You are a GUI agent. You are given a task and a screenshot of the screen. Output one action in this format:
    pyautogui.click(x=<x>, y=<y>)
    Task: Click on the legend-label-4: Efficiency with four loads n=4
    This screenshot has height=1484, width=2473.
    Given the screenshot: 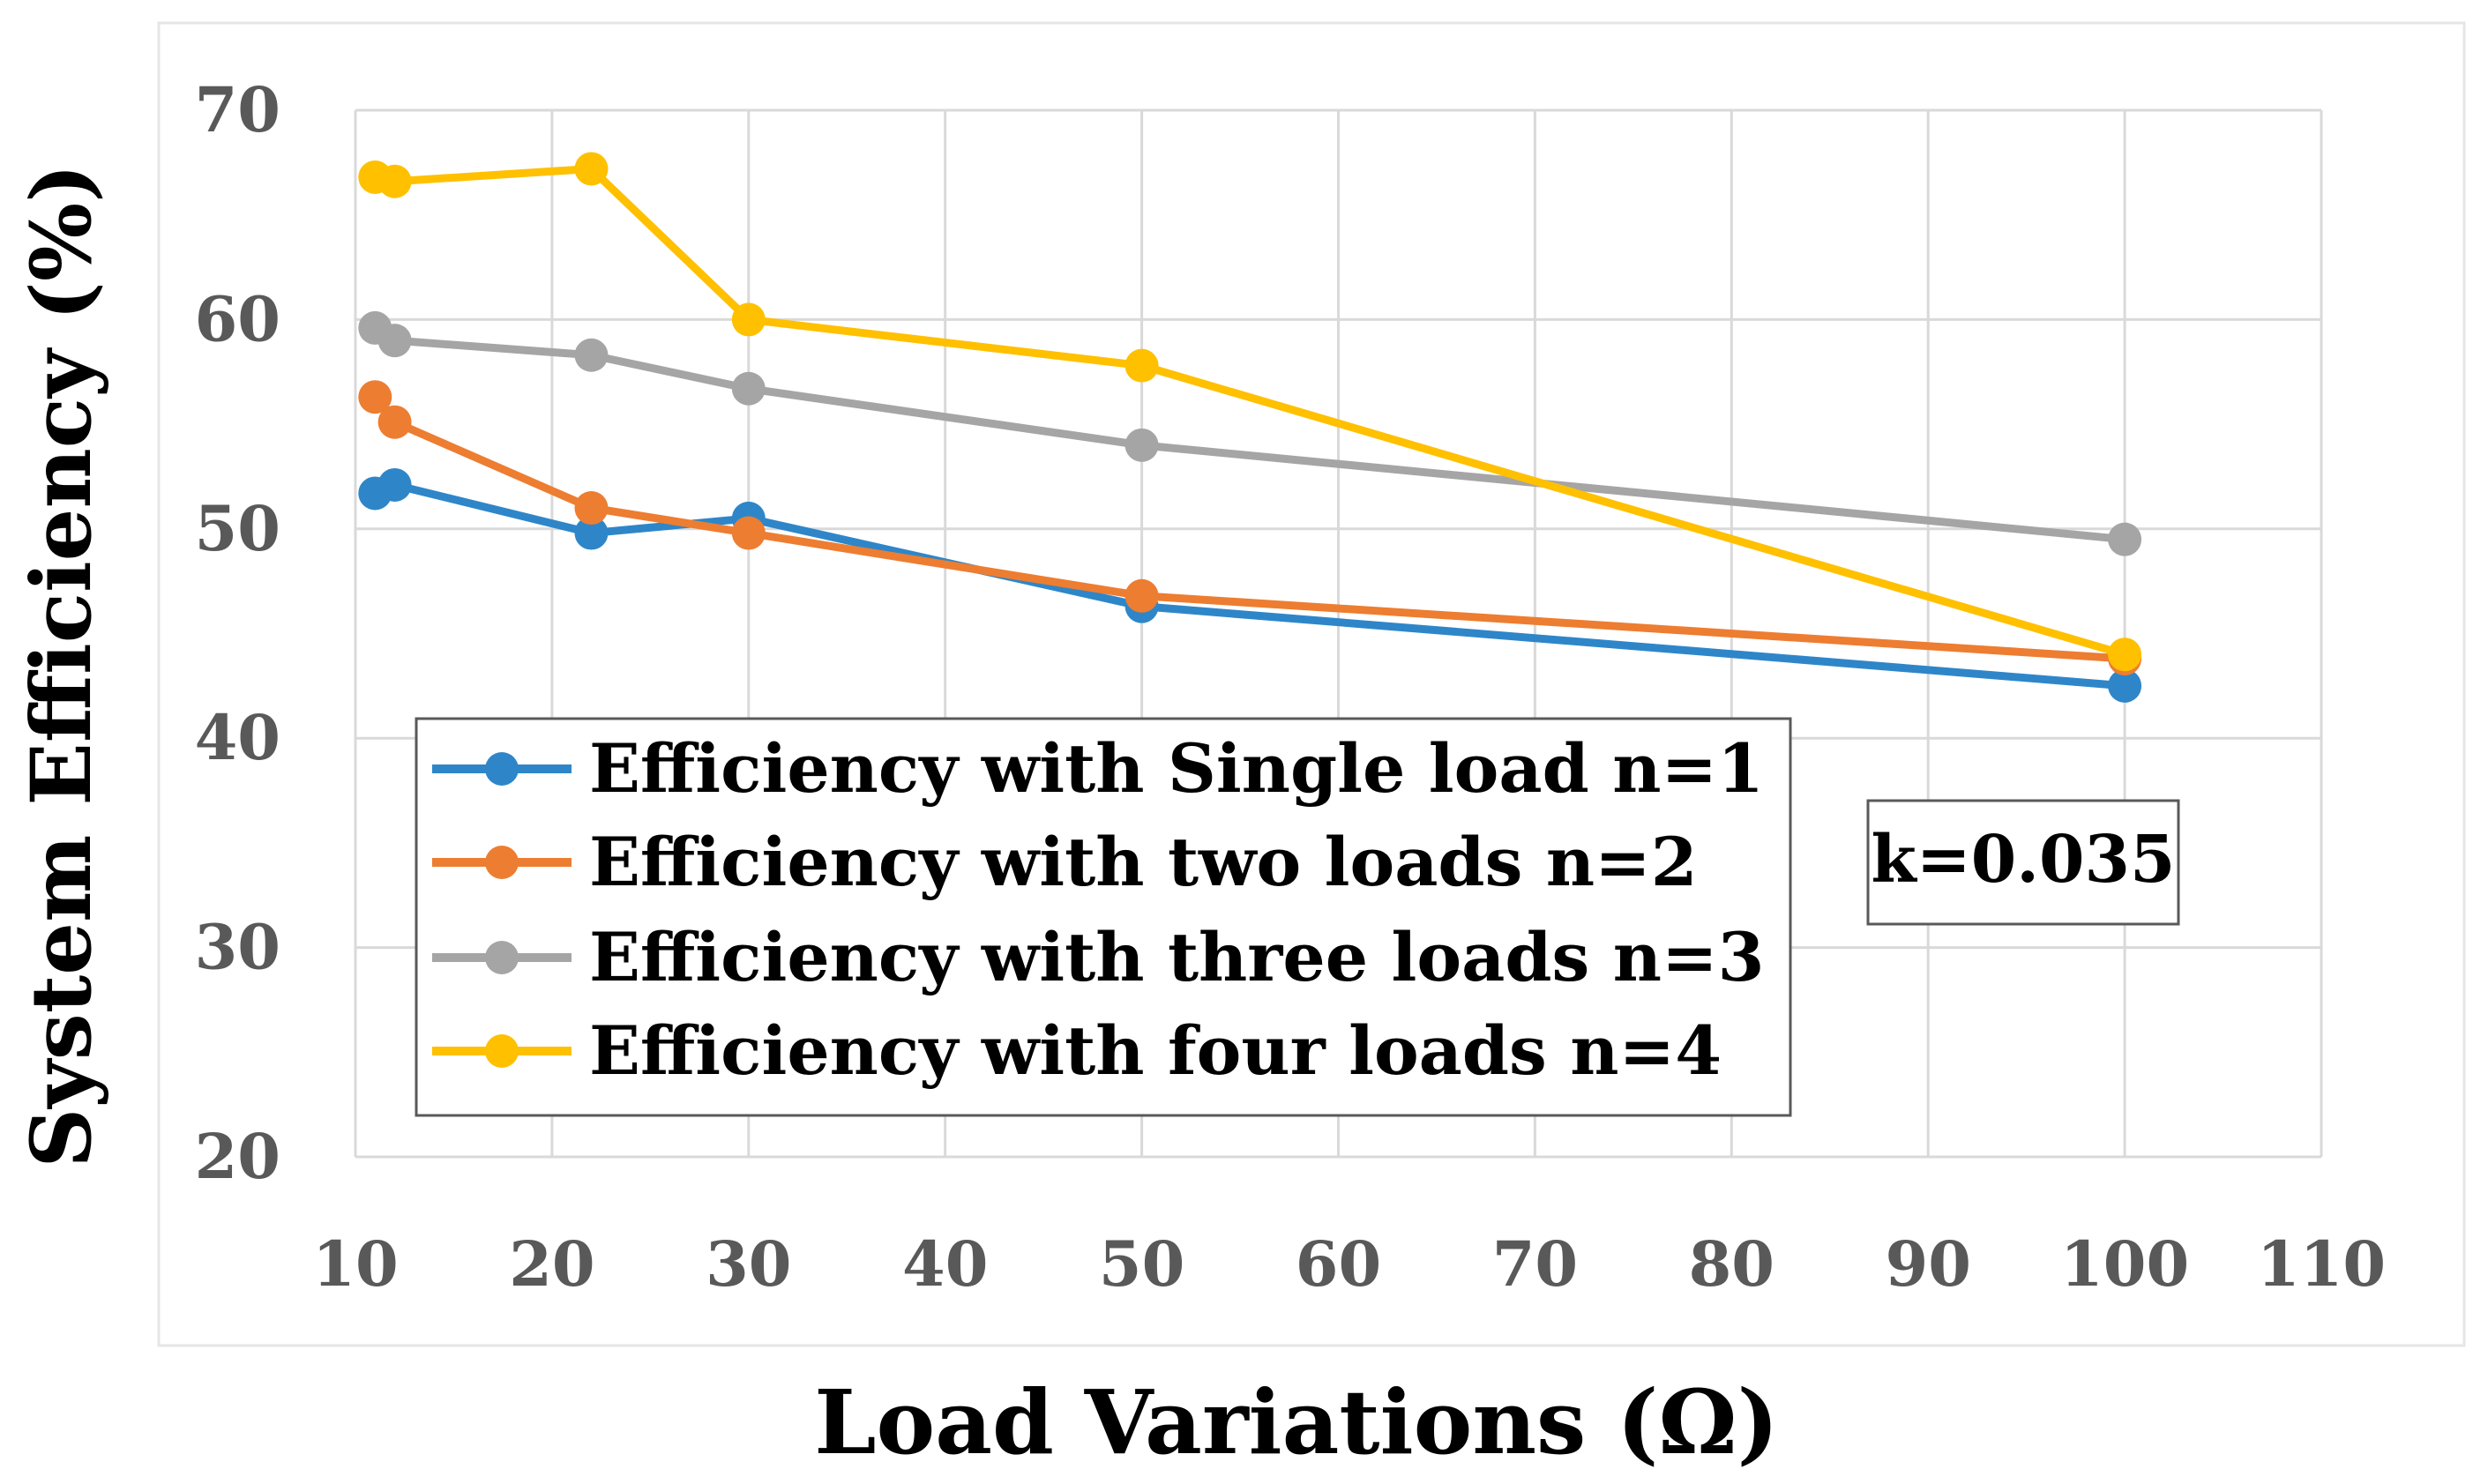 What is the action you would take?
    pyautogui.click(x=1155, y=1050)
    